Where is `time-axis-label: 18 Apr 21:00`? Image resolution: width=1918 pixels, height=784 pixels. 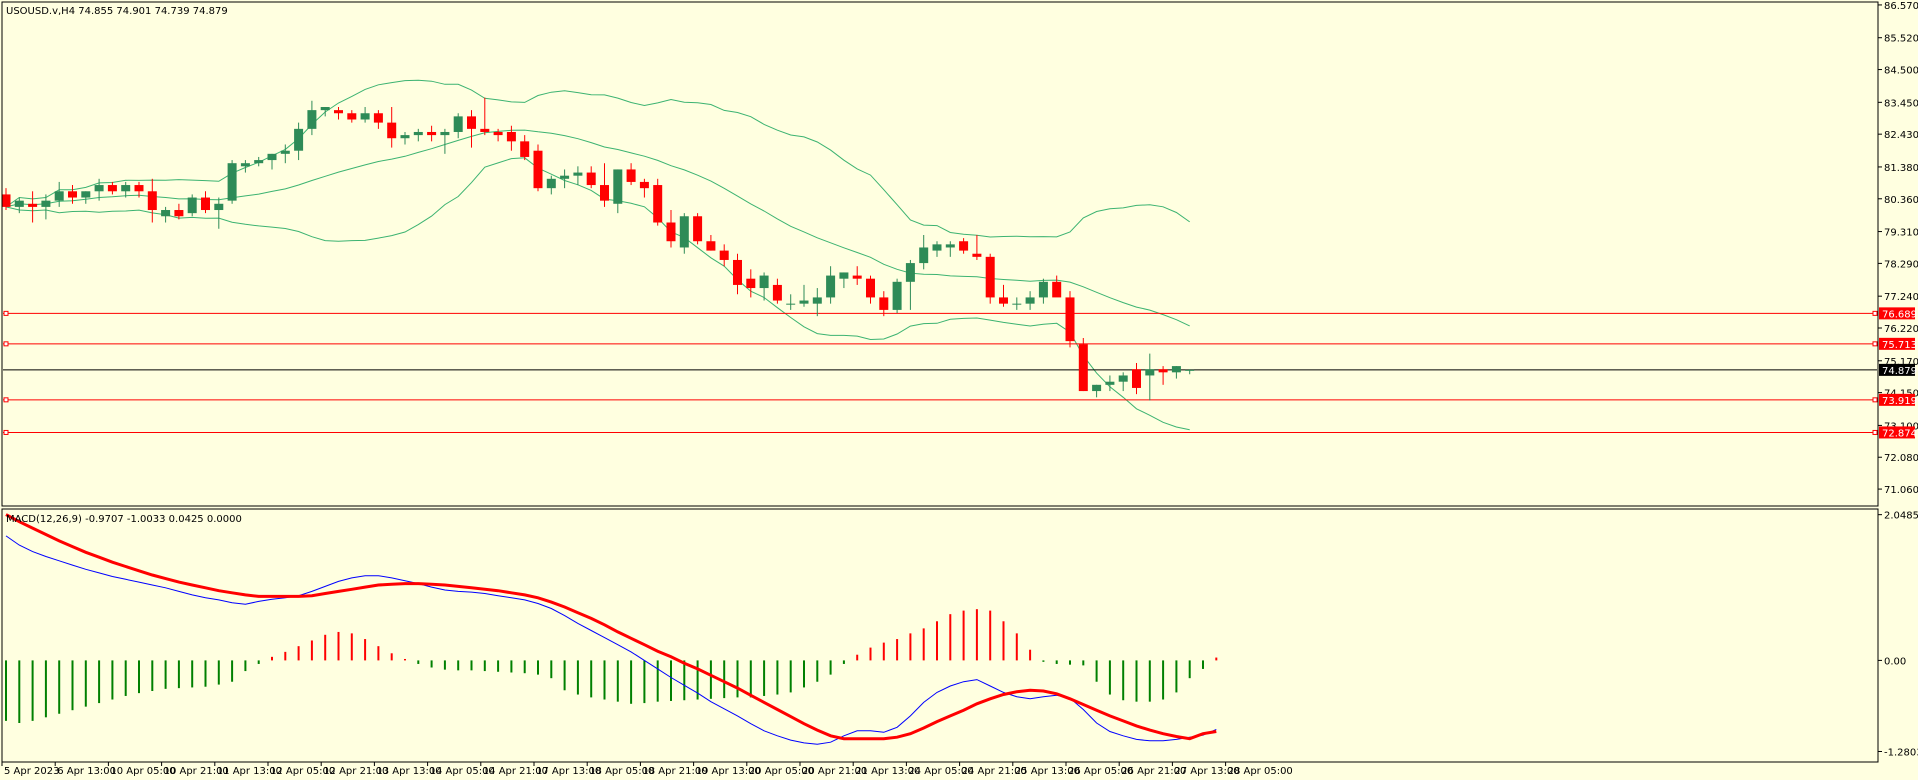
time-axis-label: 18 Apr 21:00 is located at coordinates (674, 771).